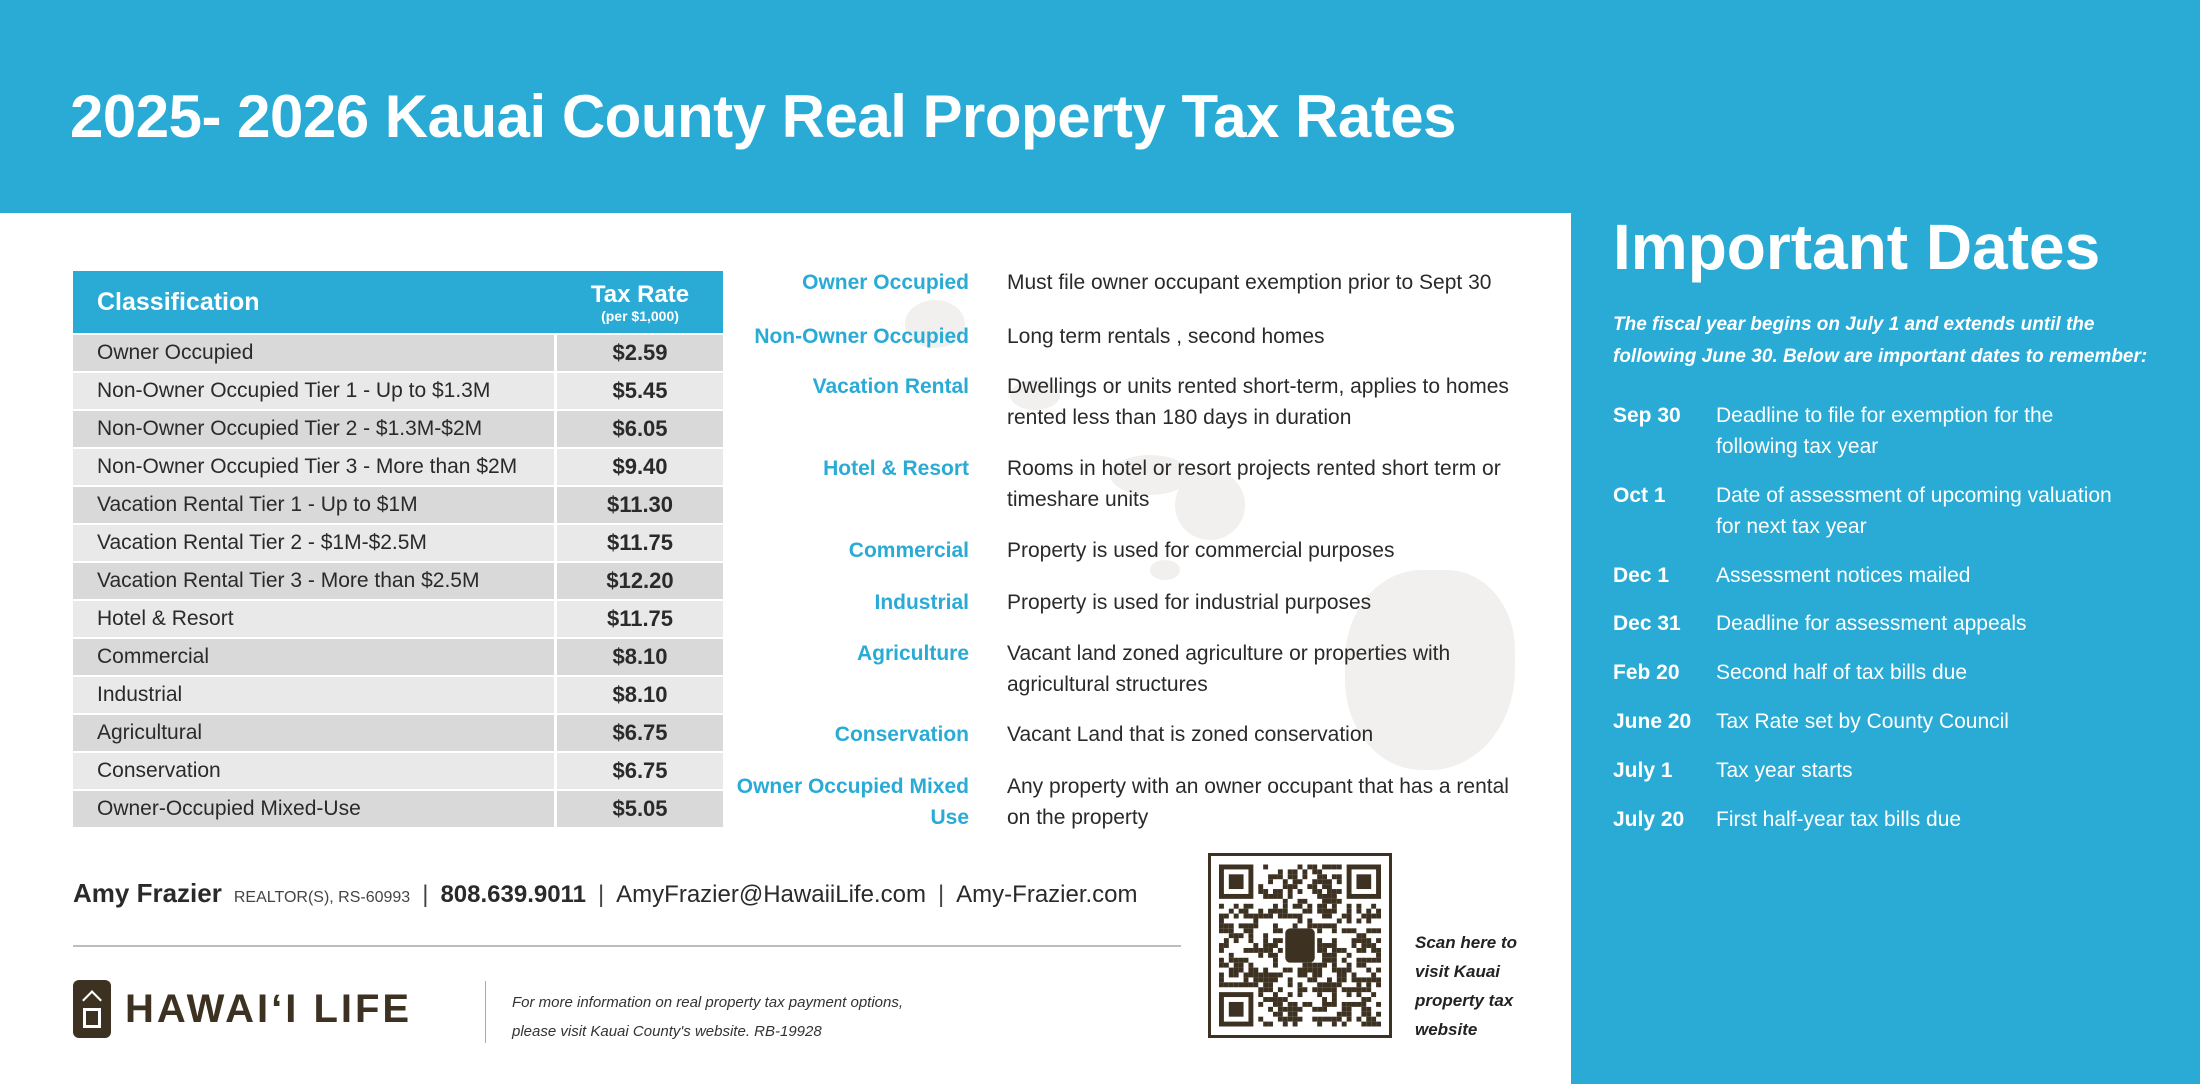 The width and height of the screenshot is (2200, 1084). I want to click on classification-cell: Hotel & Resort, so click(315, 619).